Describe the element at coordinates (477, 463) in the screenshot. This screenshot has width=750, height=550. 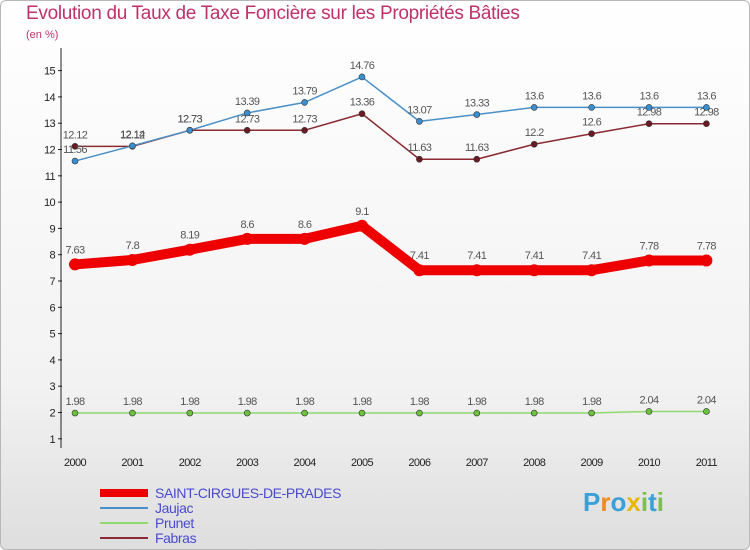
I see `x-tick-label: 2007` at that location.